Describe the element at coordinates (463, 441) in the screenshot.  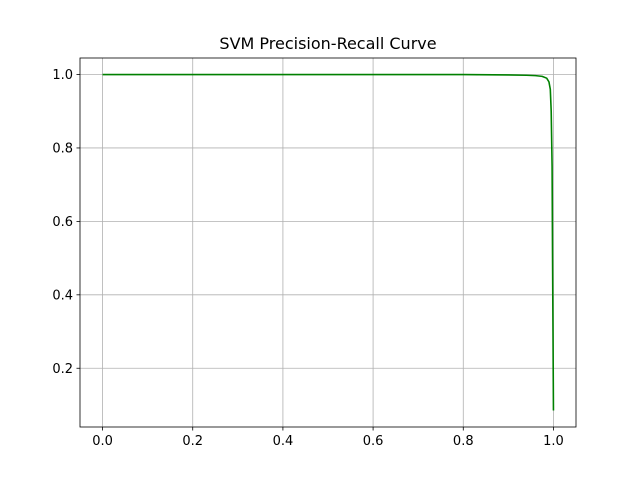
I see `x-tick-label: 0.8` at that location.